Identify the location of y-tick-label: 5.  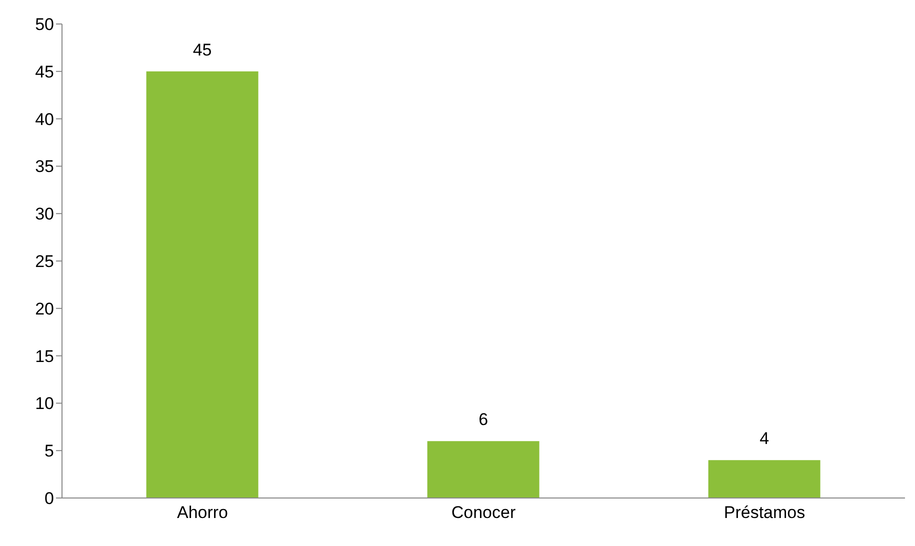
(49, 451).